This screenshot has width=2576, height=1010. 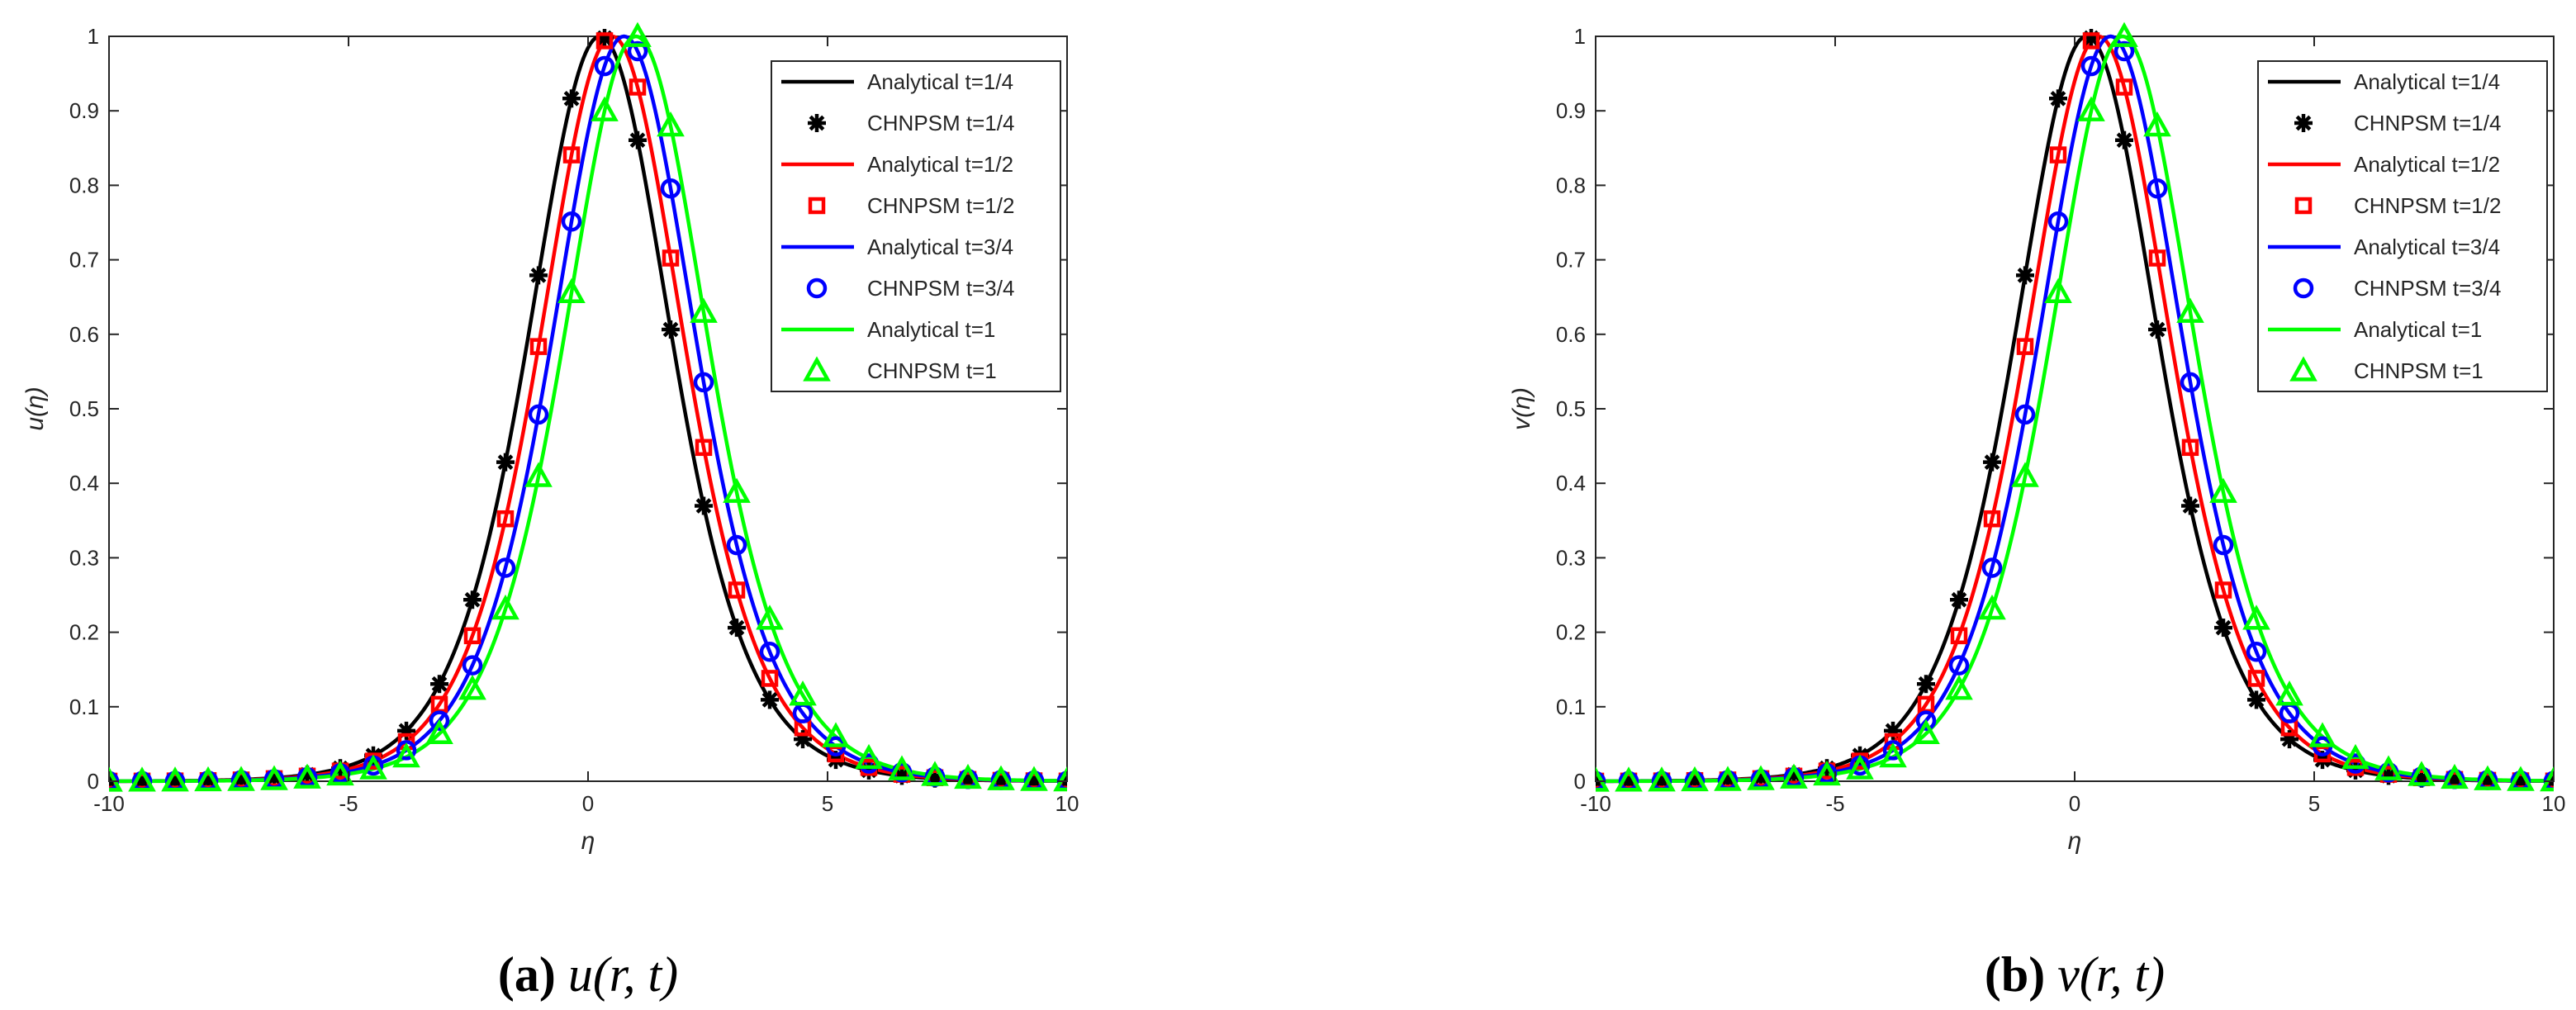 I want to click on legend-item: CHNPSM t=1/4, so click(x=2397, y=123).